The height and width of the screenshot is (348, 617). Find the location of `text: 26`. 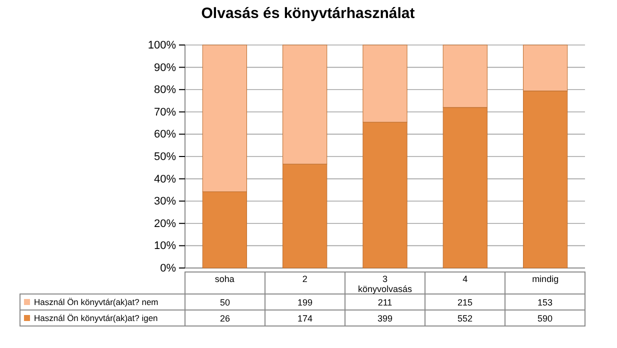

text: 26 is located at coordinates (225, 319).